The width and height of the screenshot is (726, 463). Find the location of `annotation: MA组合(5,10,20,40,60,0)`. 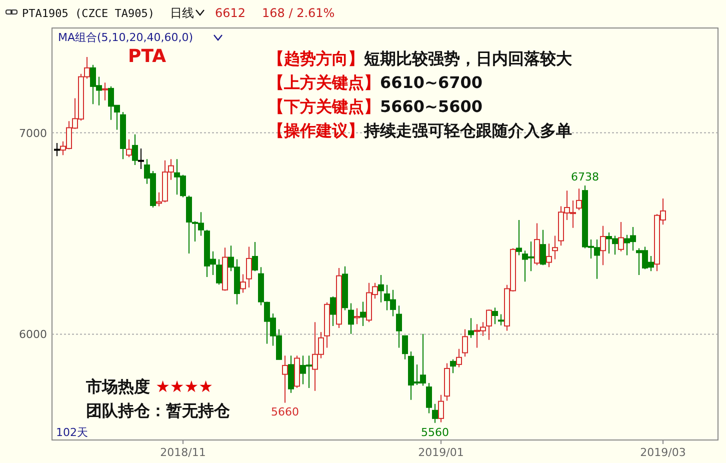

annotation: MA组合(5,10,20,40,60,0) is located at coordinates (126, 37).